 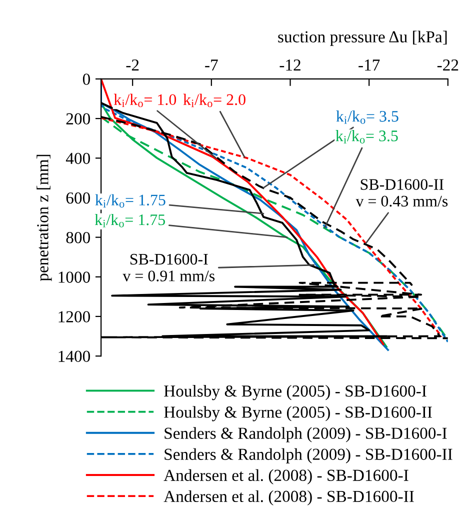 What do you see at coordinates (298, 414) in the screenshot?
I see `legend-label: Houlsby & Byrne (2005) - SB-D1600-II` at bounding box center [298, 414].